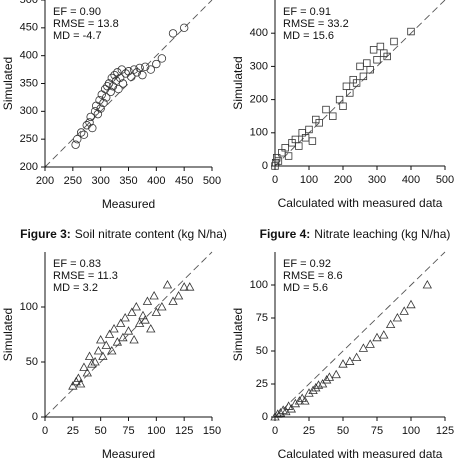 This screenshot has height=474, width=474. Describe the element at coordinates (377, 180) in the screenshot. I see `x-tick-label: 300` at that location.